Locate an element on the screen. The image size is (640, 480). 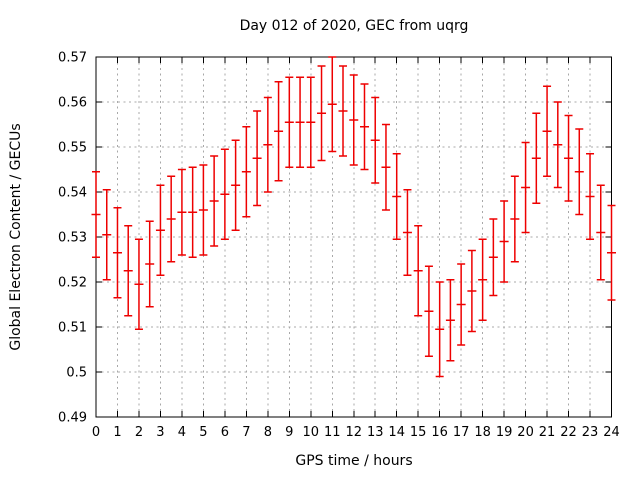
x-tick-label: 0 is located at coordinates (96, 432).